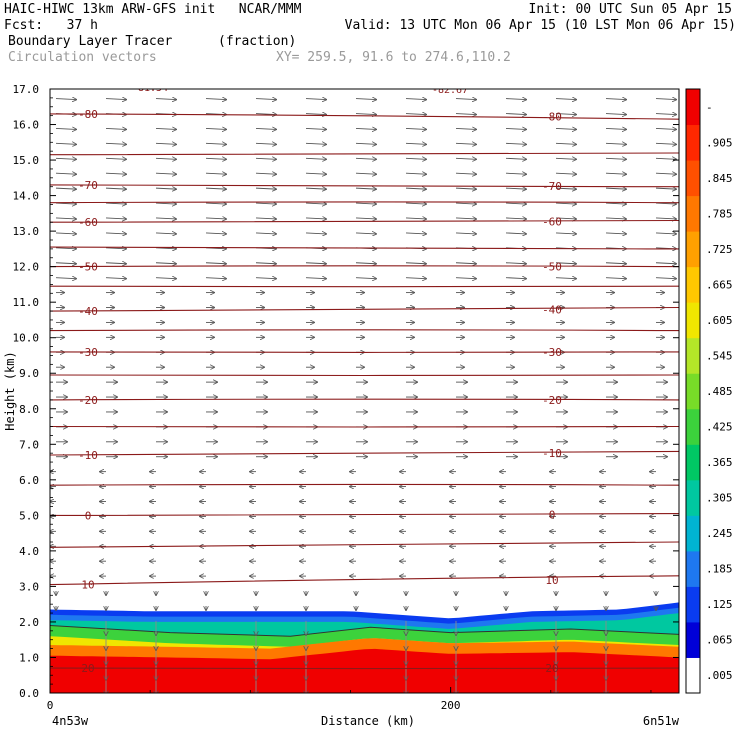 The width and height of the screenshot is (740, 740). What do you see at coordinates (51, 25) in the screenshot?
I see `header-fcst: Fcst: 37 h` at bounding box center [51, 25].